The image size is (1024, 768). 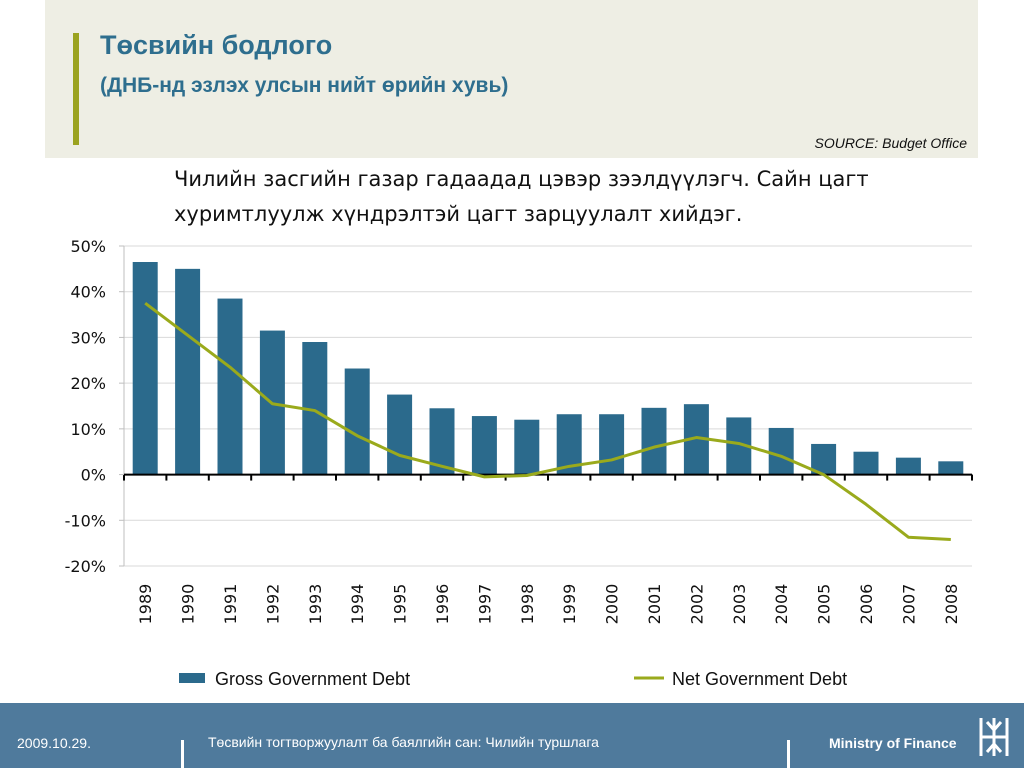 I want to click on x-tick-label: 1999, so click(x=569, y=604).